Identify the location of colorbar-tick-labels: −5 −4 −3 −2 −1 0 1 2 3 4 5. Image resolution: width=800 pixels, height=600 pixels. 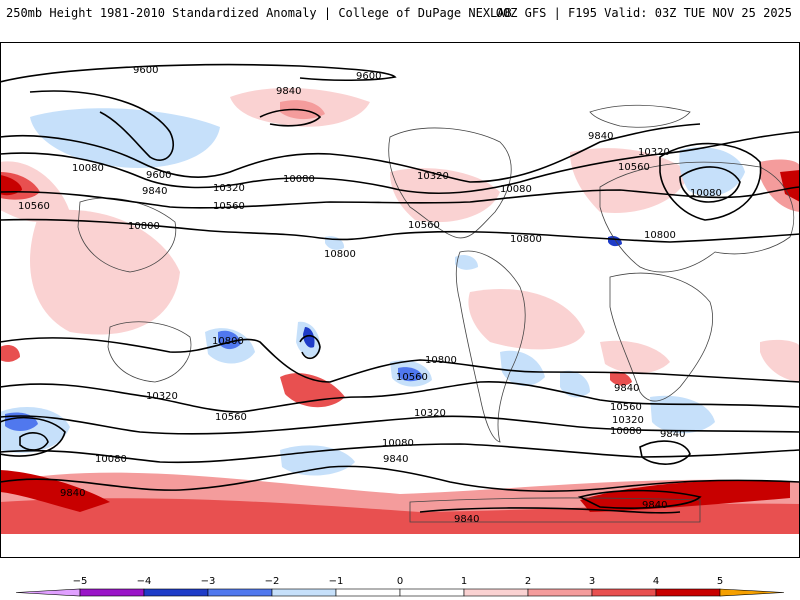
(398, 581).